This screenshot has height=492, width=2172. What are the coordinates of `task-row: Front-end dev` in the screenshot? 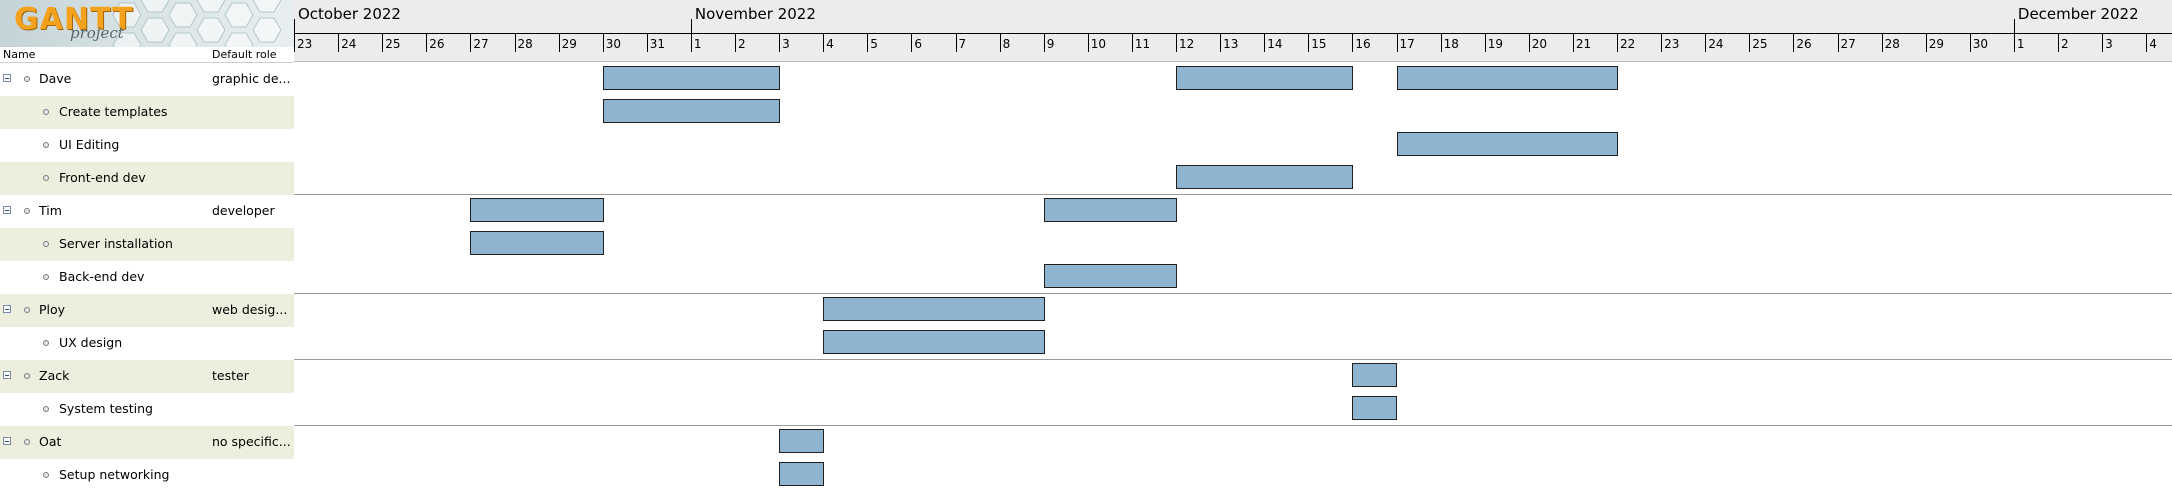 It's located at (147, 178).